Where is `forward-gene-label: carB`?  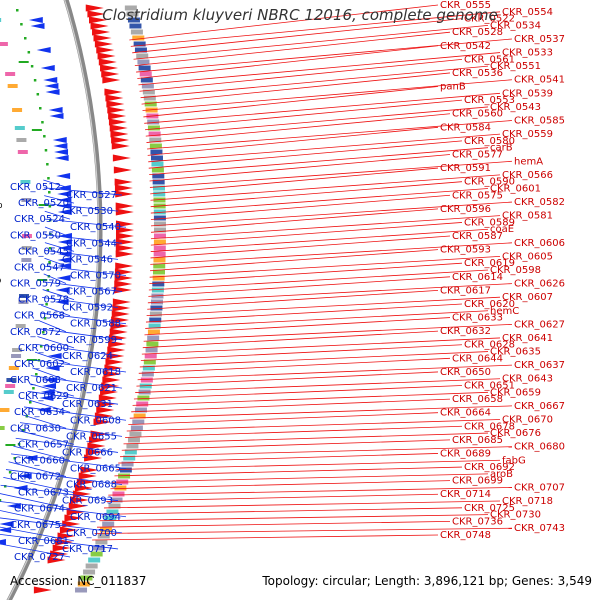 forward-gene-label: carB is located at coordinates (501, 148).